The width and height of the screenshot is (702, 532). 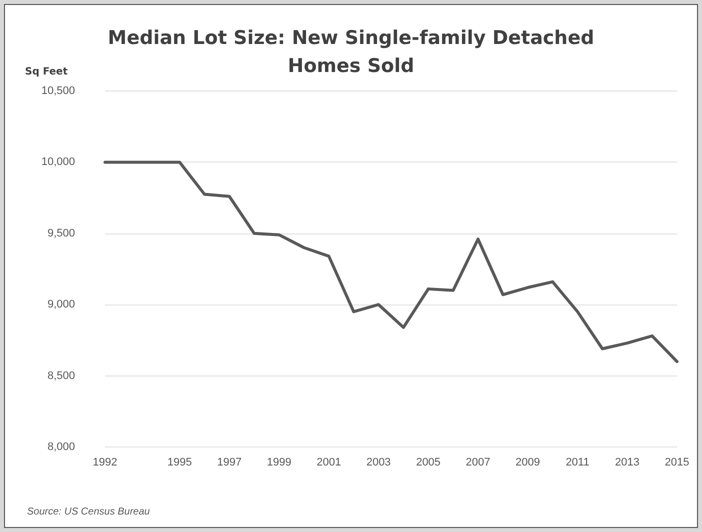 What do you see at coordinates (105, 462) in the screenshot?
I see `x-tick-label: 1992` at bounding box center [105, 462].